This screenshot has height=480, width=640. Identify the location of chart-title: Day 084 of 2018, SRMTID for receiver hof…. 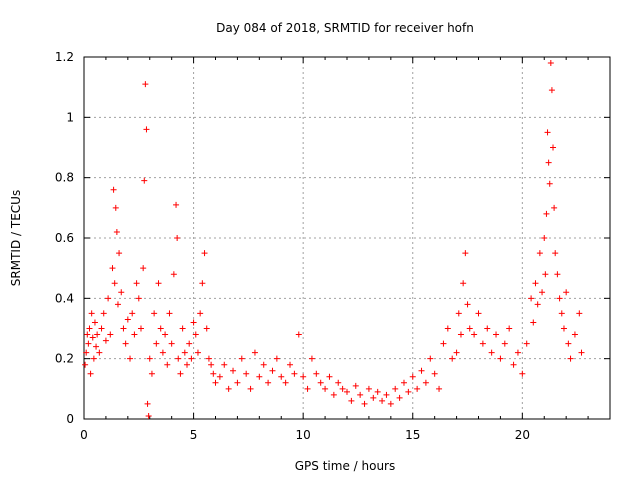
(345, 28).